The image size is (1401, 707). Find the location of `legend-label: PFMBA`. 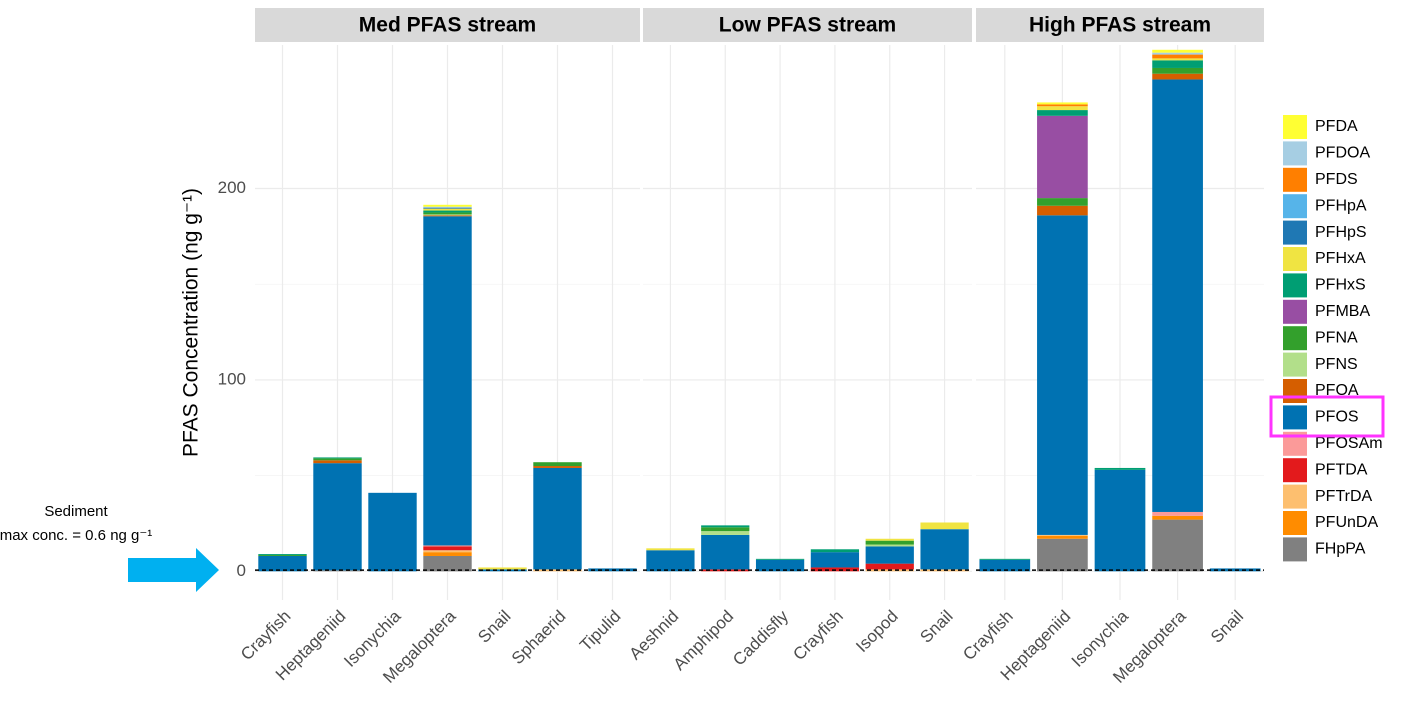

legend-label: PFMBA is located at coordinates (1342, 311).